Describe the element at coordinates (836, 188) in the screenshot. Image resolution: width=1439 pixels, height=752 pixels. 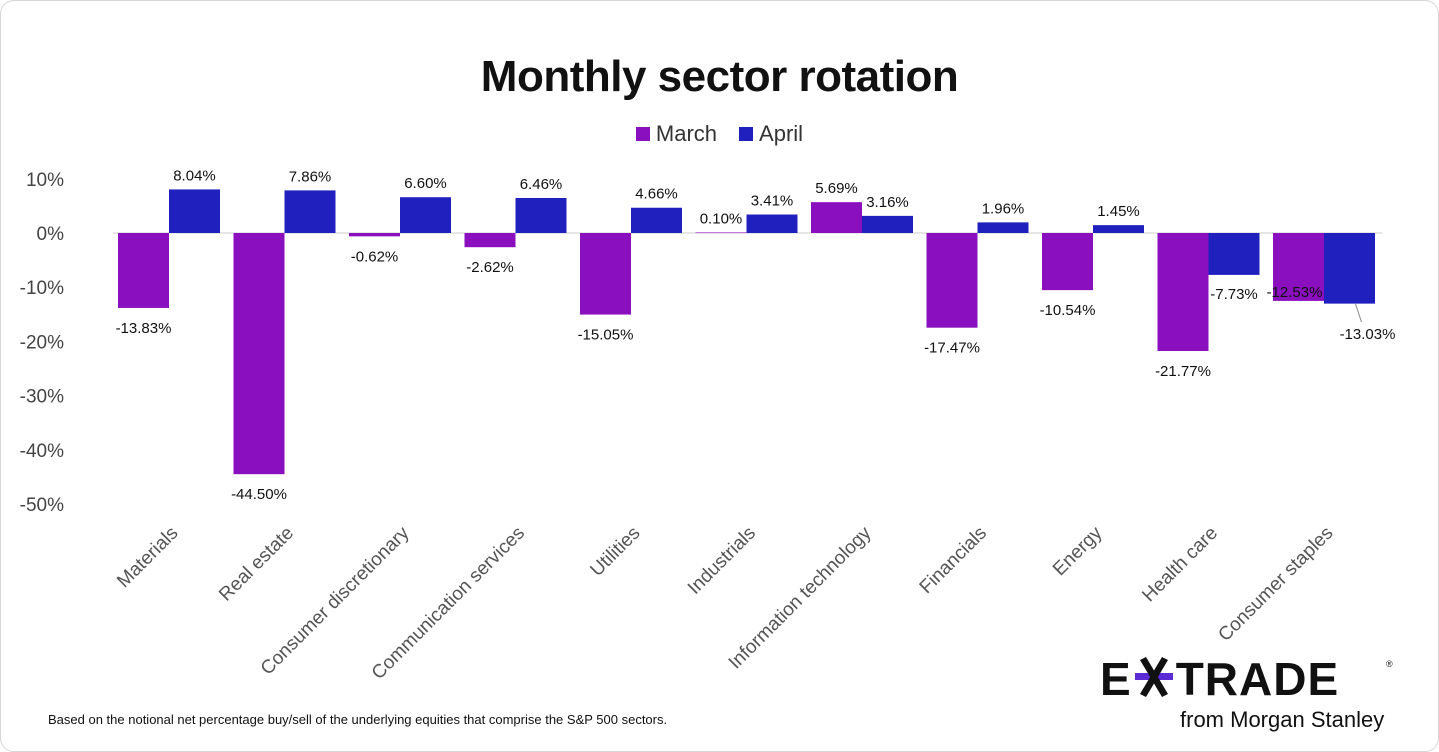
I see `data-label: 5.69%` at that location.